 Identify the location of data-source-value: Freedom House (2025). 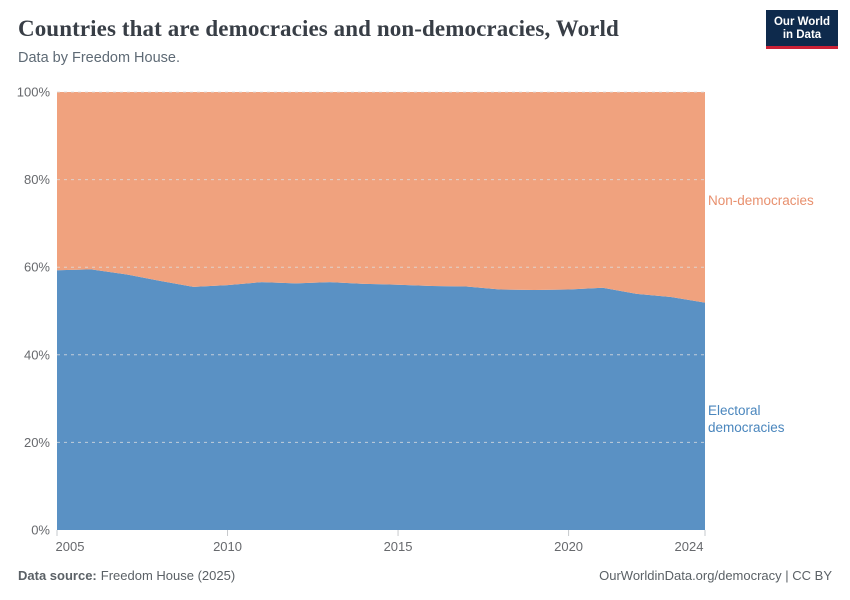
(168, 575).